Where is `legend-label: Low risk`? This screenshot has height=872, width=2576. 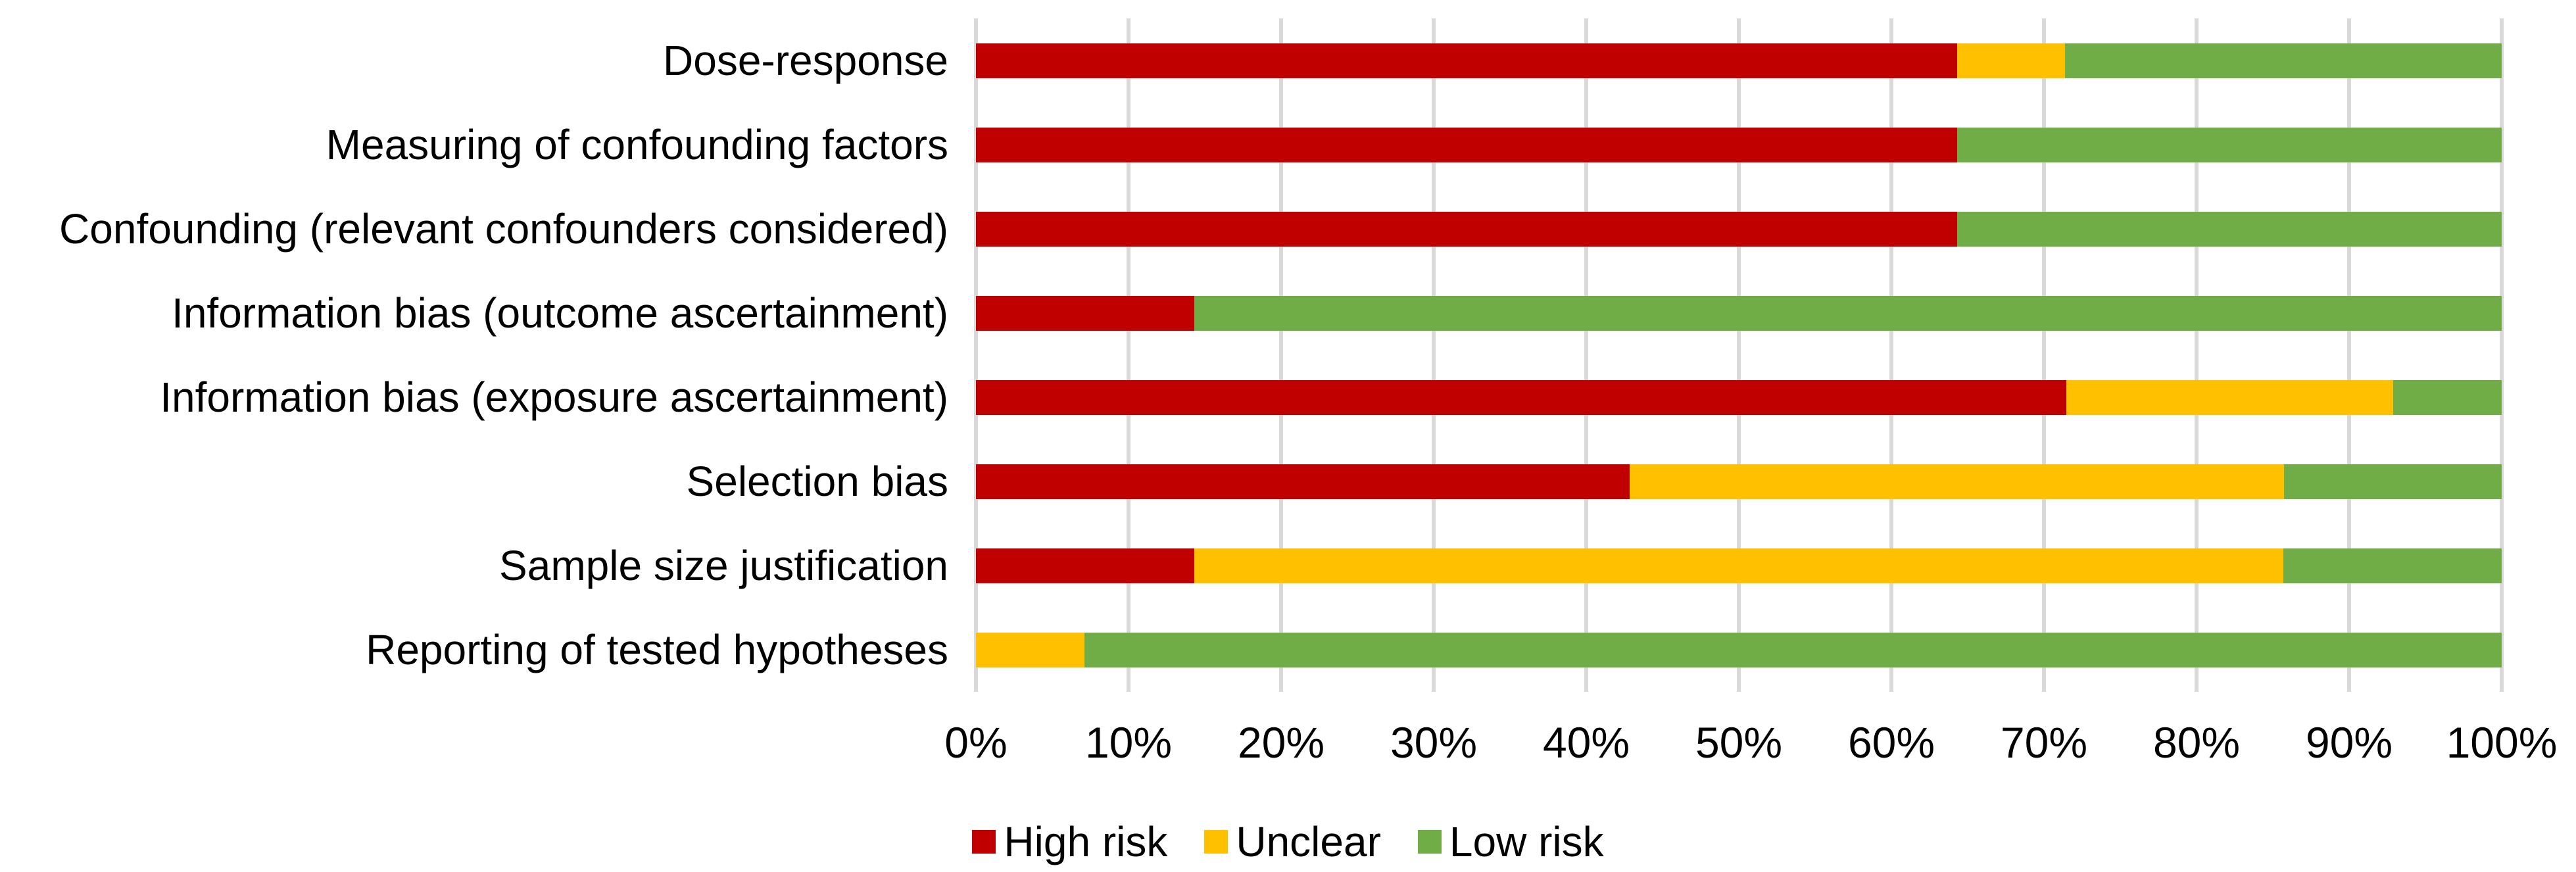 legend-label: Low risk is located at coordinates (1526, 841).